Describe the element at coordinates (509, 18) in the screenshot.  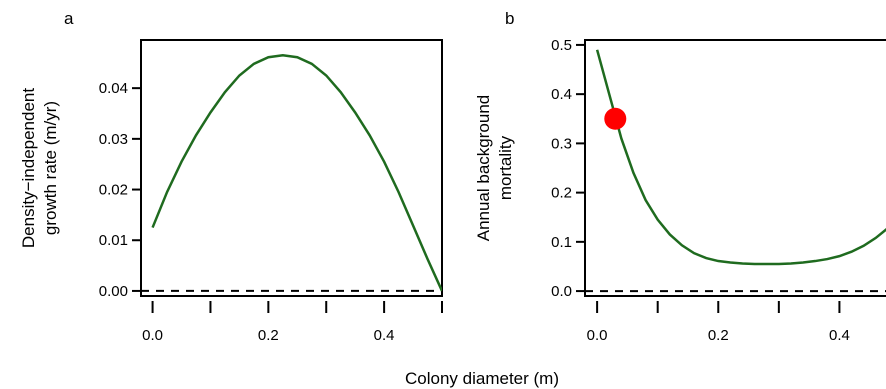
I see `panel-letter: b` at that location.